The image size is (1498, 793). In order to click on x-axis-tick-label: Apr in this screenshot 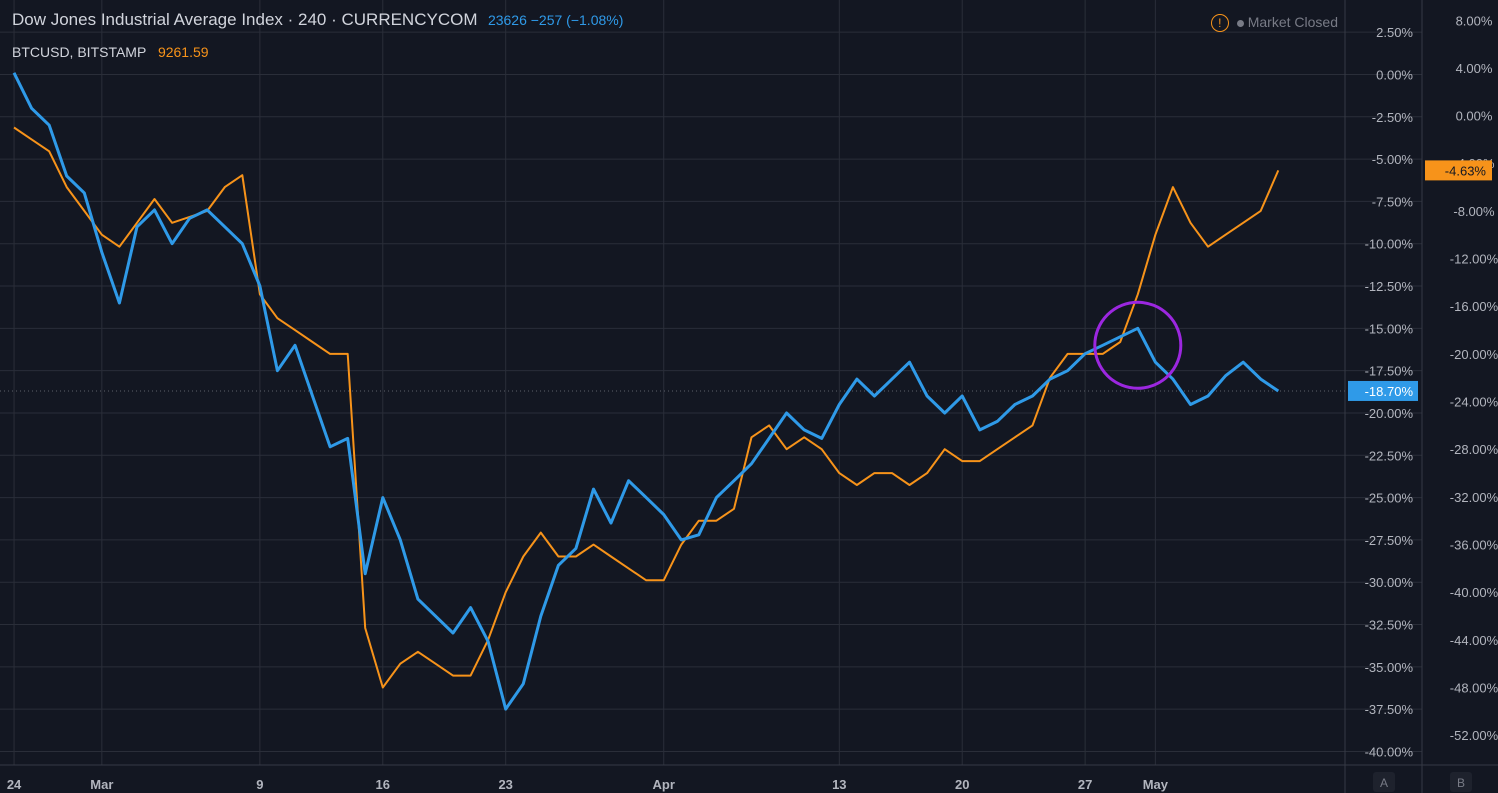, I will do `click(664, 784)`.